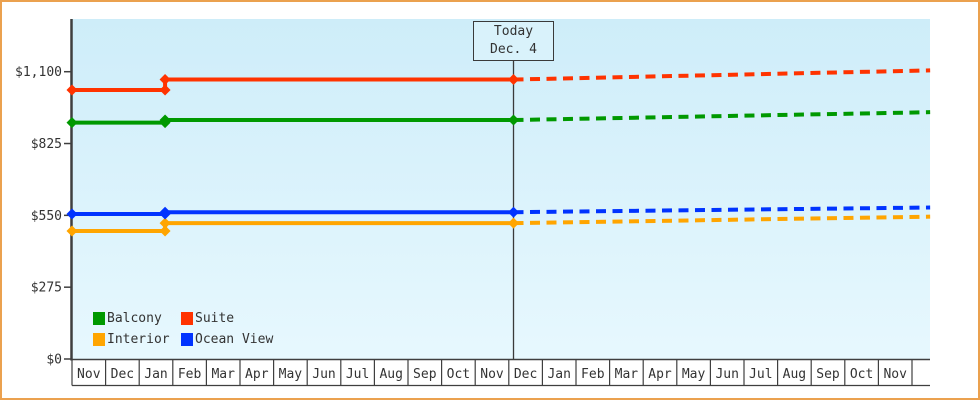  Describe the element at coordinates (38, 72) in the screenshot. I see `y-axis-tick-label: $1,100` at that location.